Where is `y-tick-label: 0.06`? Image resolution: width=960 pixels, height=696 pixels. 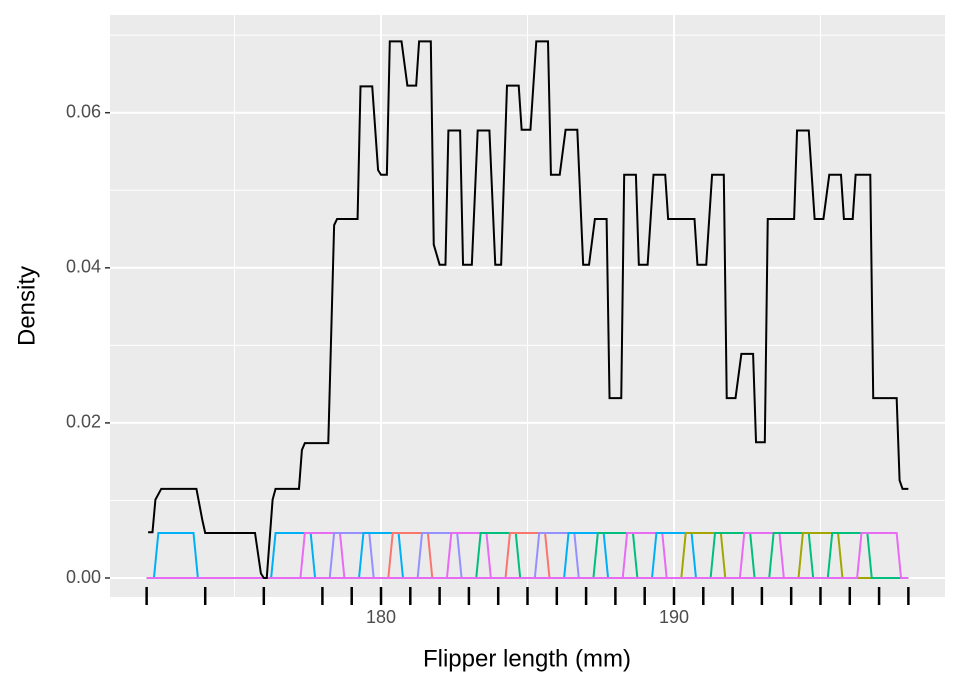
y-tick-label: 0.06 is located at coordinates (83, 111).